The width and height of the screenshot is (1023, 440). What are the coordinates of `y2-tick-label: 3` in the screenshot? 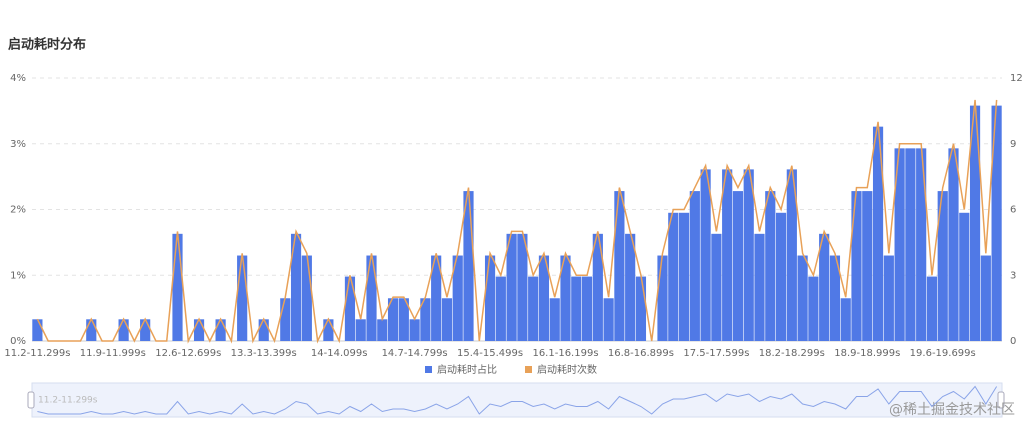 It's located at (1013, 275).